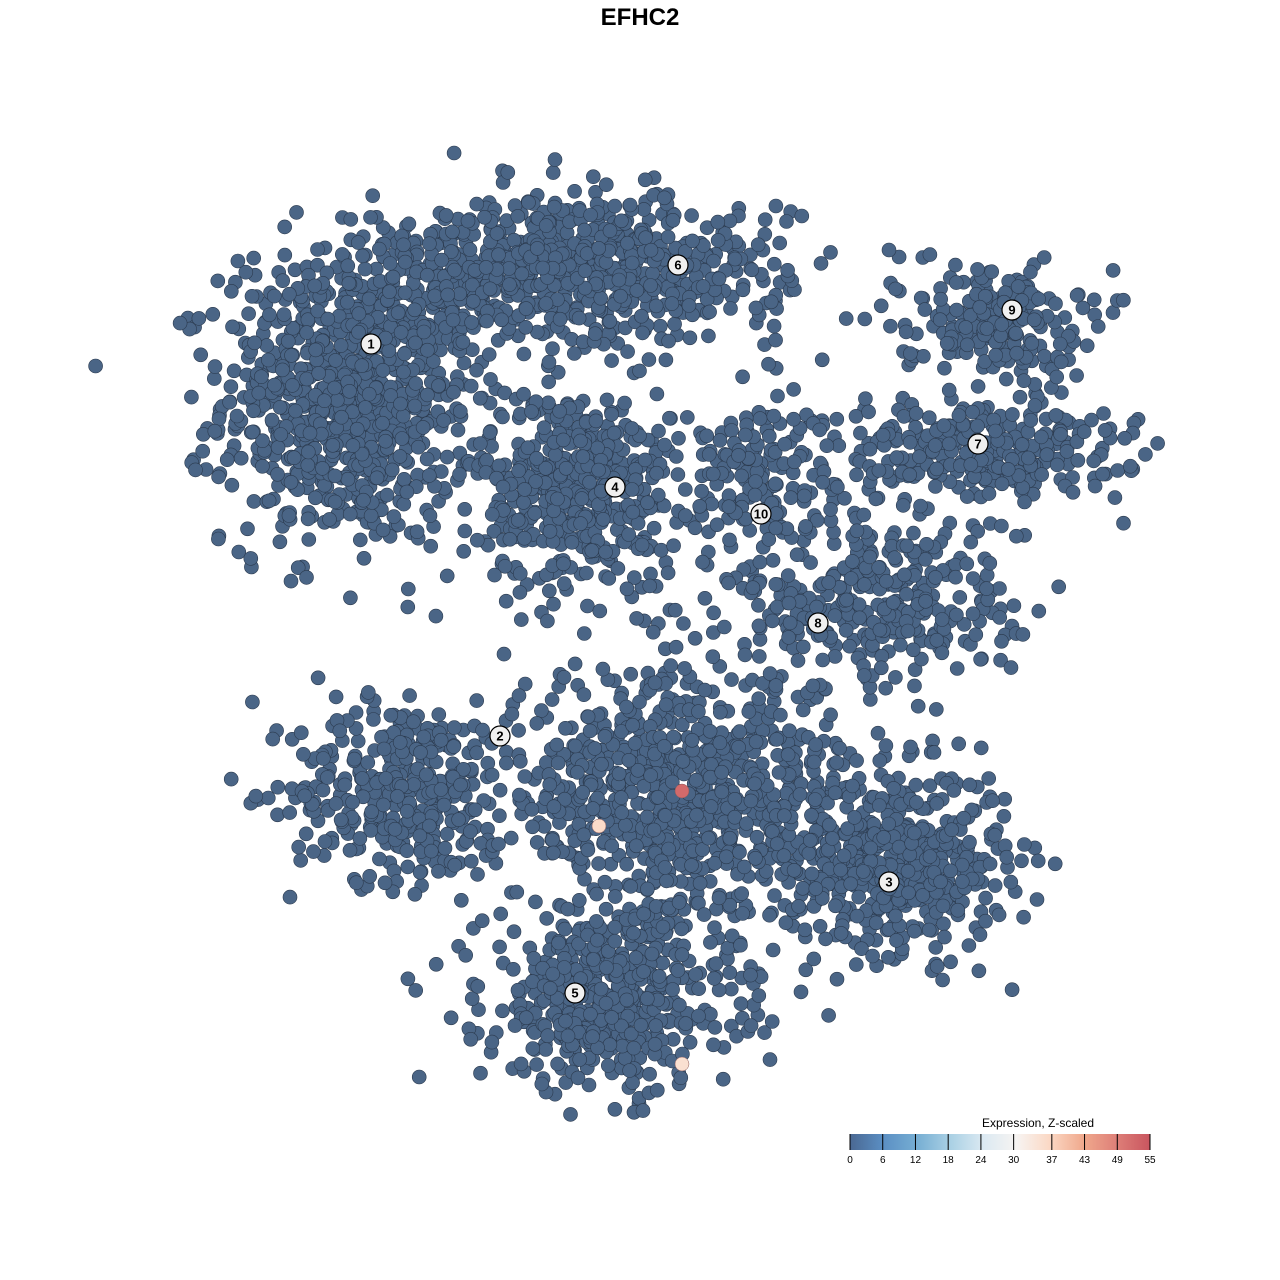  What do you see at coordinates (640, 17) in the screenshot?
I see `chart-title: EFHC2` at bounding box center [640, 17].